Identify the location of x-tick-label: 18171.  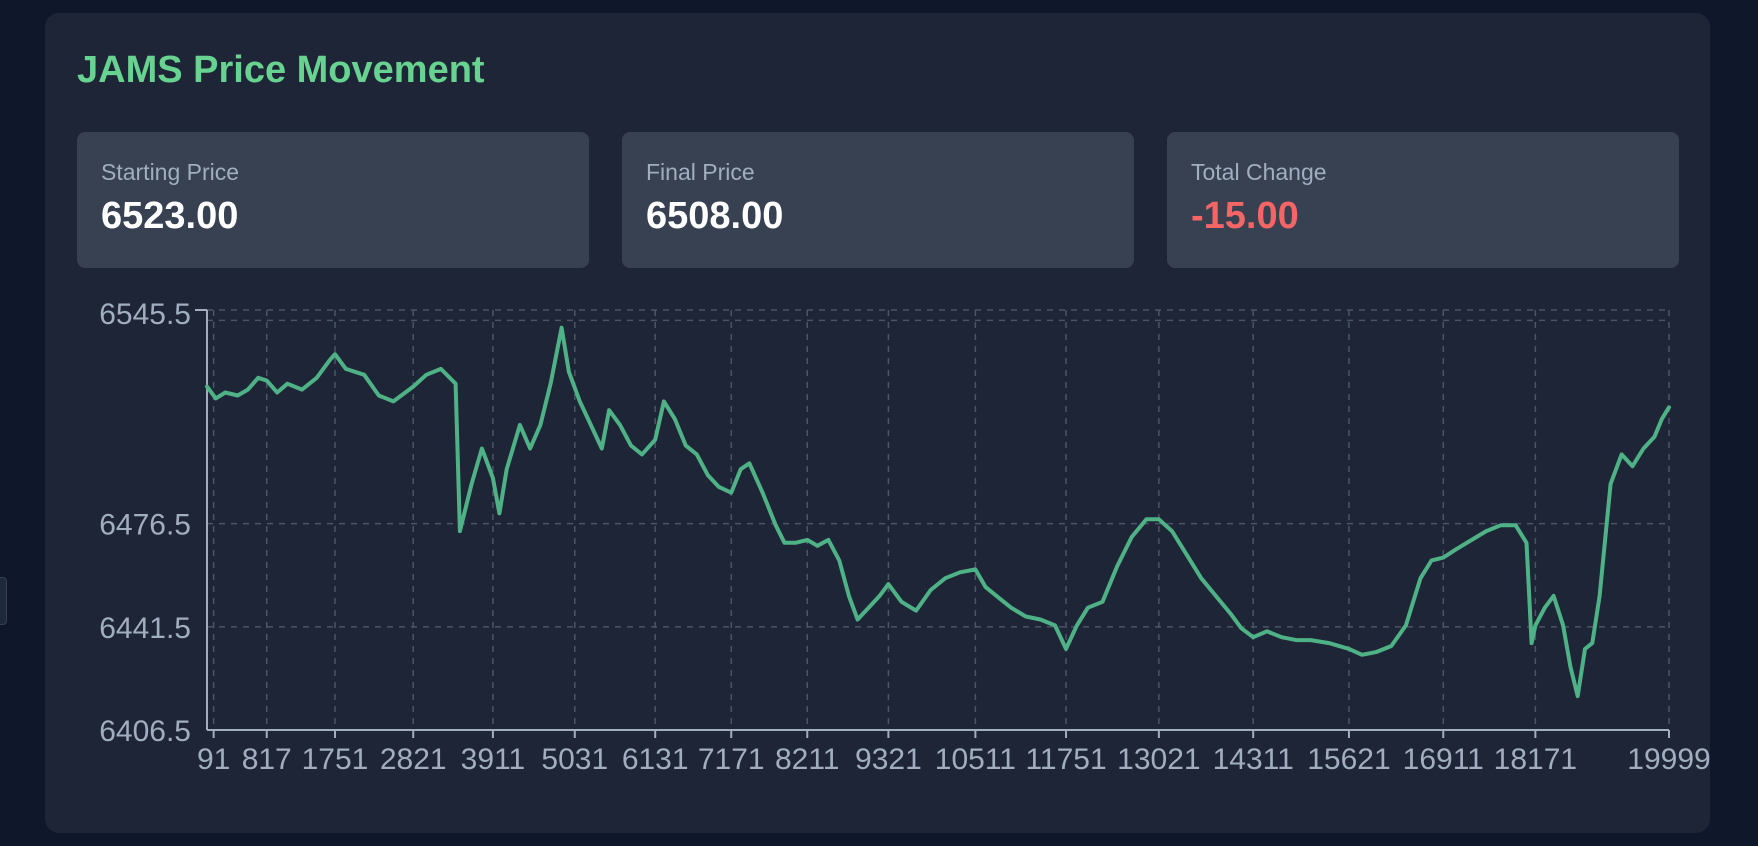
(1535, 759).